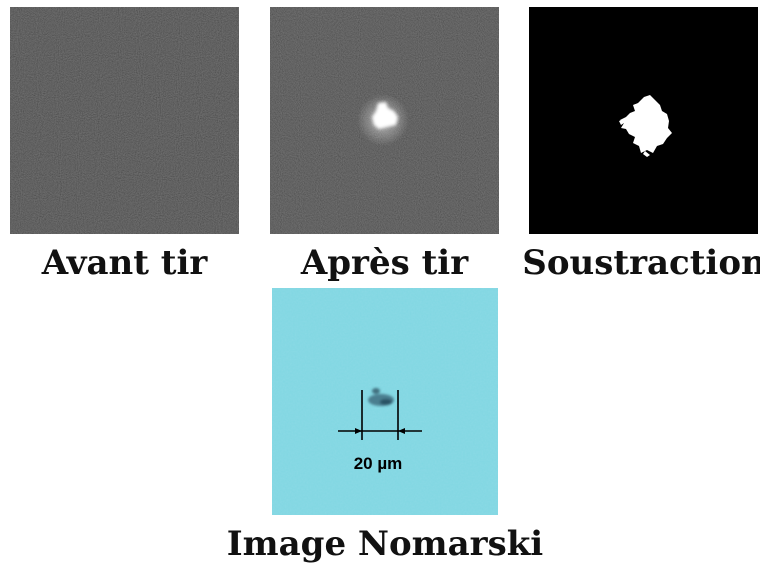  What do you see at coordinates (646, 124) in the screenshot?
I see `difference-blob` at bounding box center [646, 124].